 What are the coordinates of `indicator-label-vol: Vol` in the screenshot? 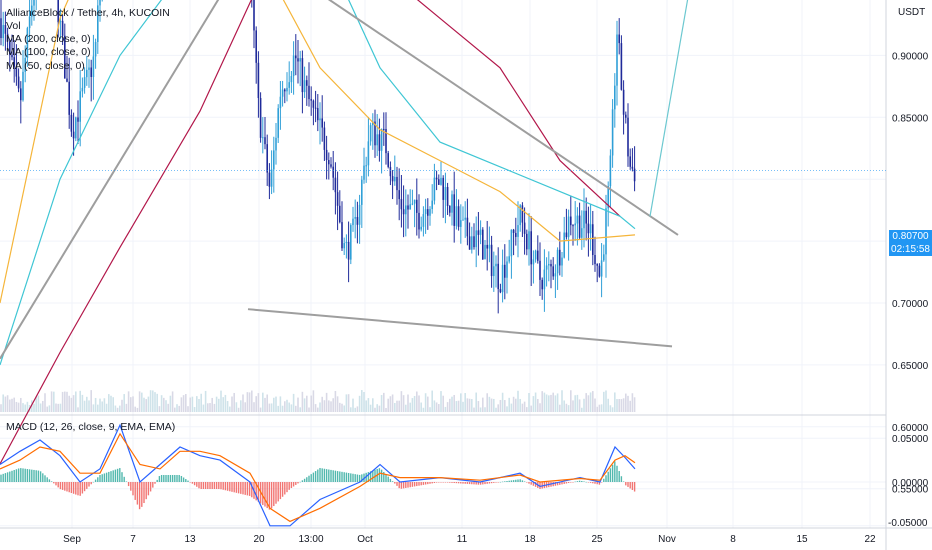 It's located at (13, 26).